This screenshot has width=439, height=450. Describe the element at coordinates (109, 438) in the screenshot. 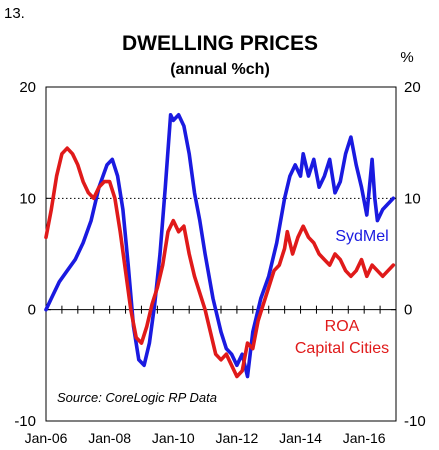

I see `x-tick-label: Jan-08` at that location.